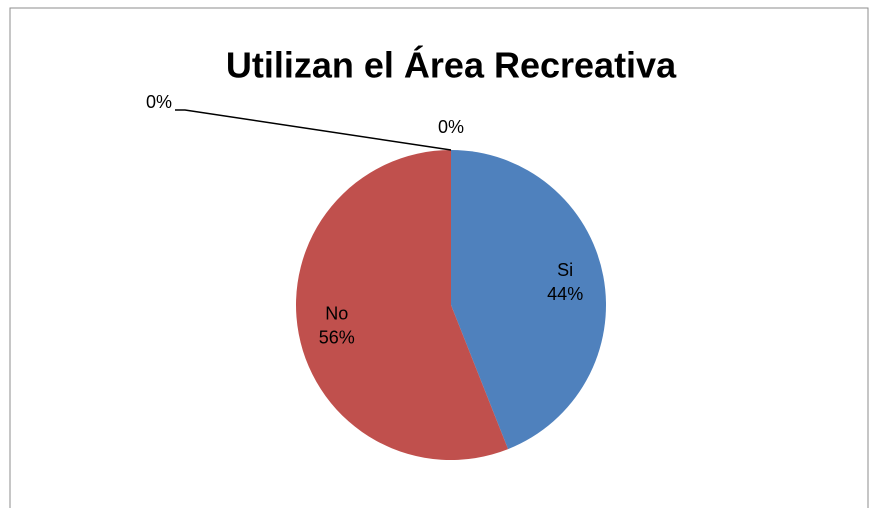 This screenshot has width=880, height=508. Describe the element at coordinates (565, 270) in the screenshot. I see `slice-category-label: Si` at that location.